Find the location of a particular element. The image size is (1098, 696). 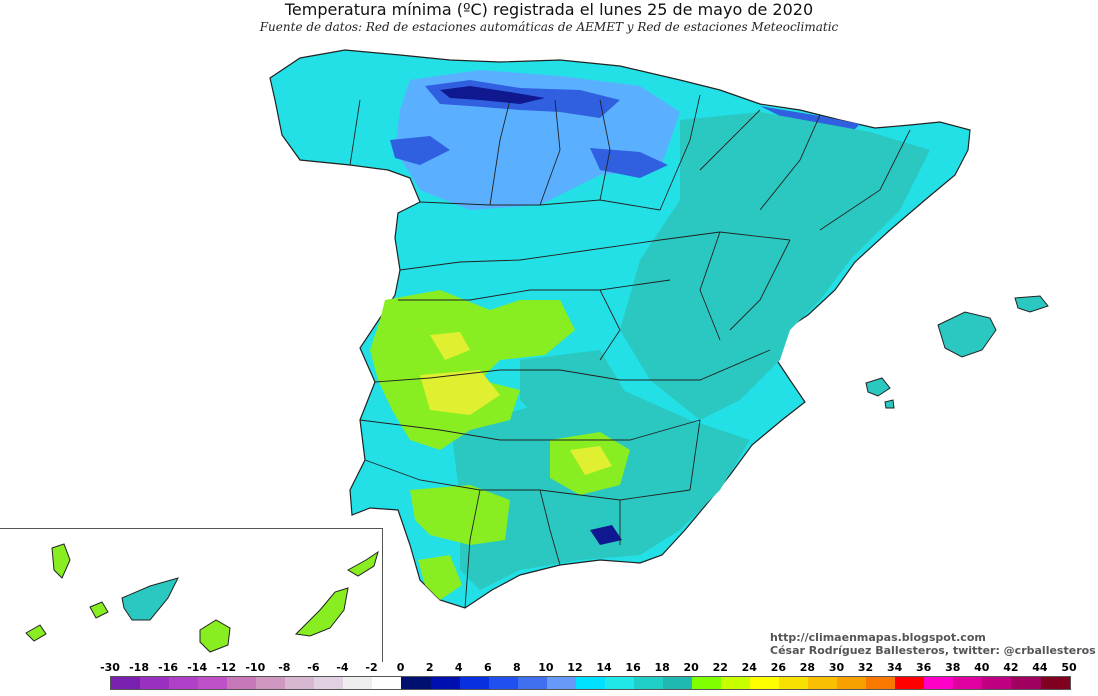

la-palma-island is located at coordinates (61, 561).